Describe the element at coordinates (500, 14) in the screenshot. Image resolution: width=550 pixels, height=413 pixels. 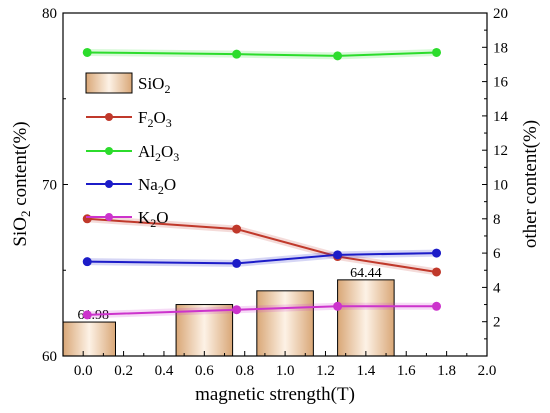
I see `y-right-tick-label: 20` at that location.